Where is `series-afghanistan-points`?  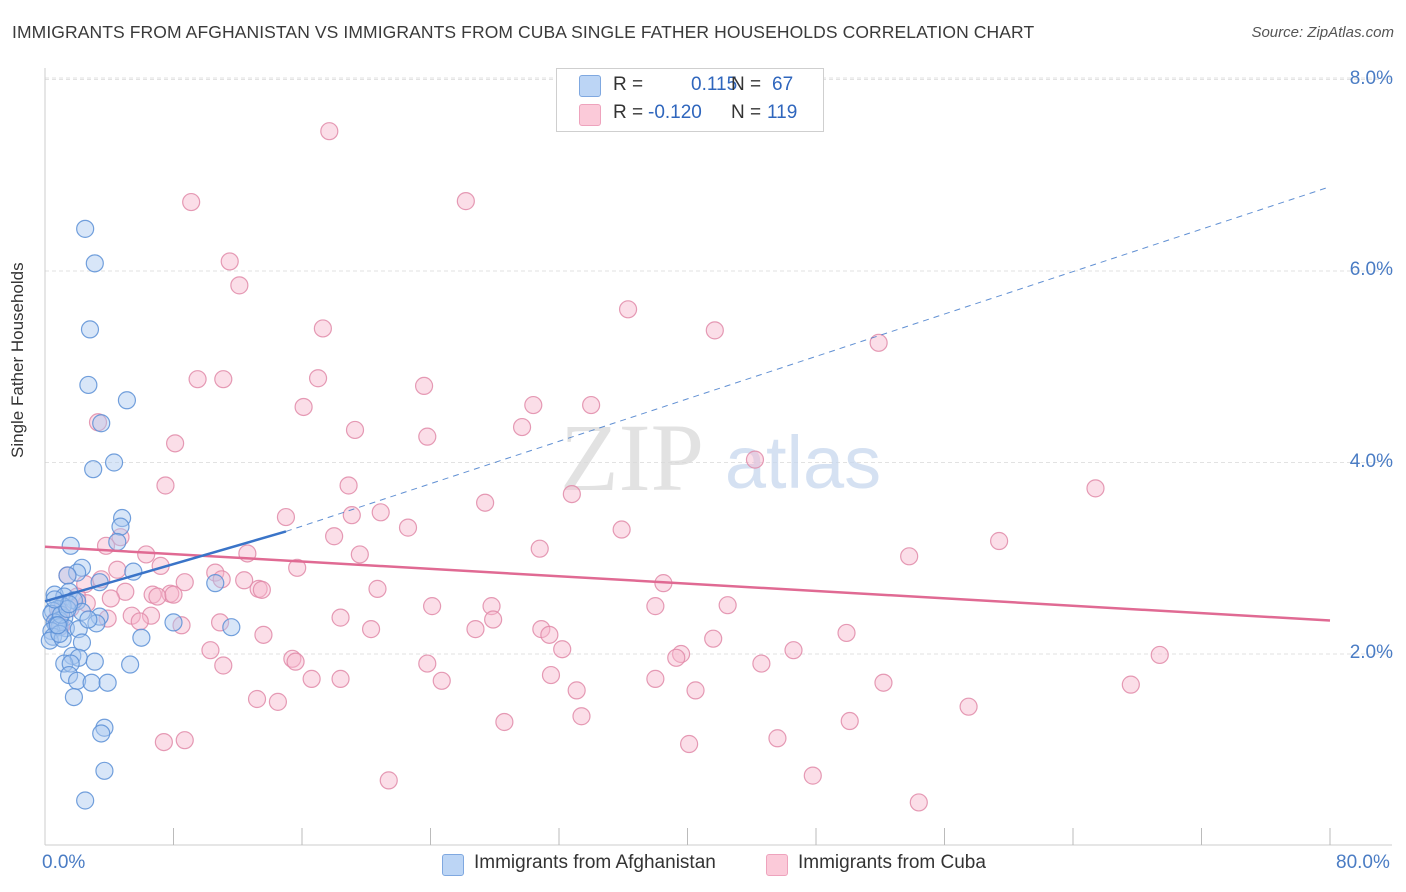 series-afghanistan-points is located at coordinates (140, 514).